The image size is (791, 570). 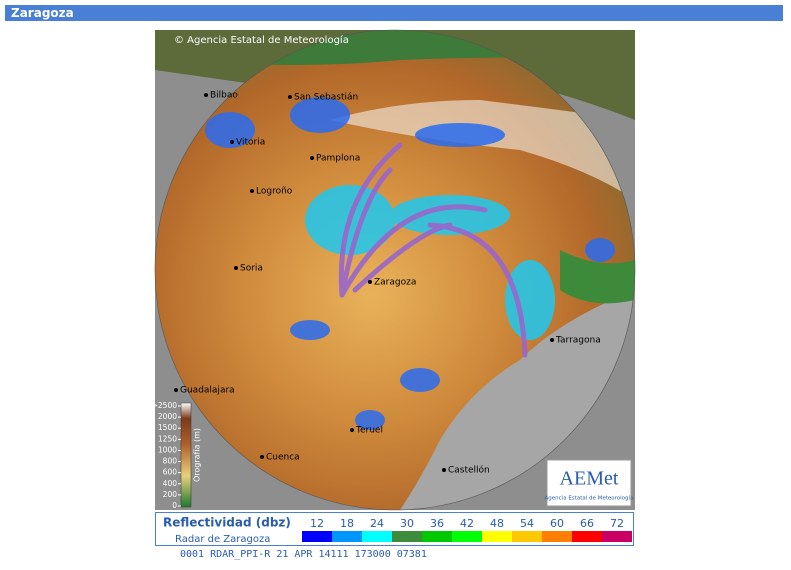 What do you see at coordinates (283, 458) in the screenshot?
I see `place-label: Cuenca` at bounding box center [283, 458].